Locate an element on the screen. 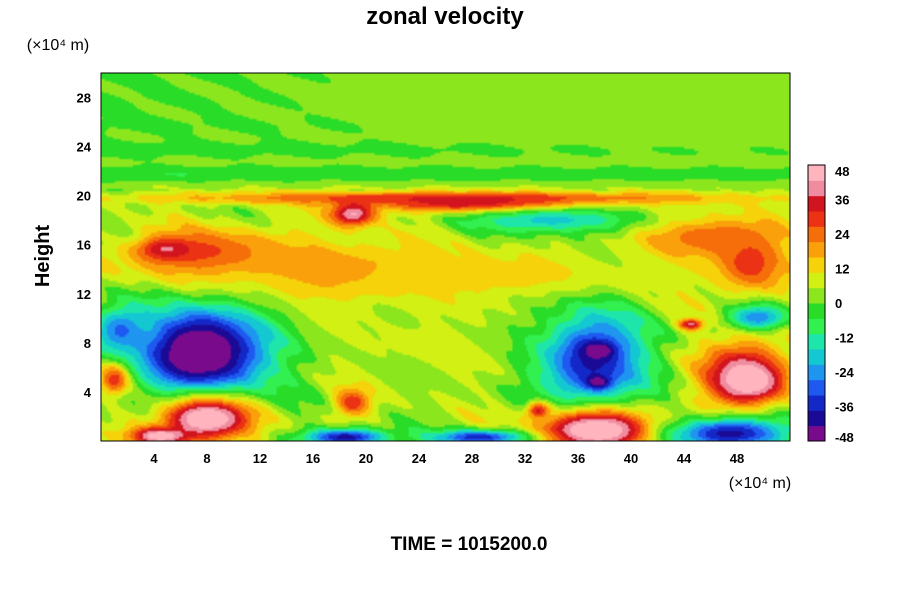  colorbar-tick-label: 48 is located at coordinates (842, 171).